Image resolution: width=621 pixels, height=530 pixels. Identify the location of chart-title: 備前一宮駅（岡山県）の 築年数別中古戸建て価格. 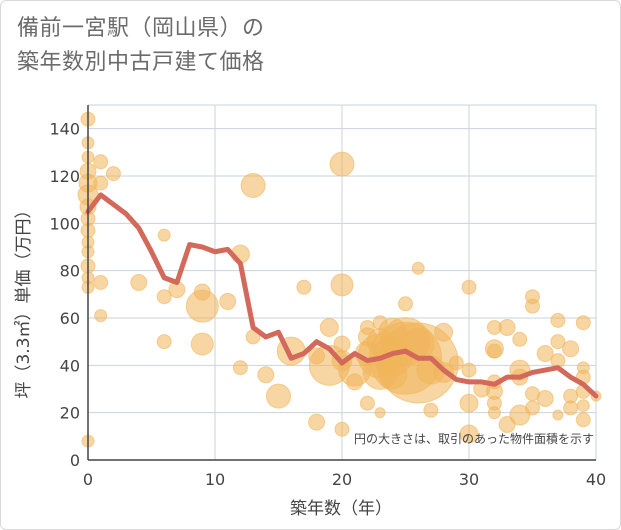
(141, 46).